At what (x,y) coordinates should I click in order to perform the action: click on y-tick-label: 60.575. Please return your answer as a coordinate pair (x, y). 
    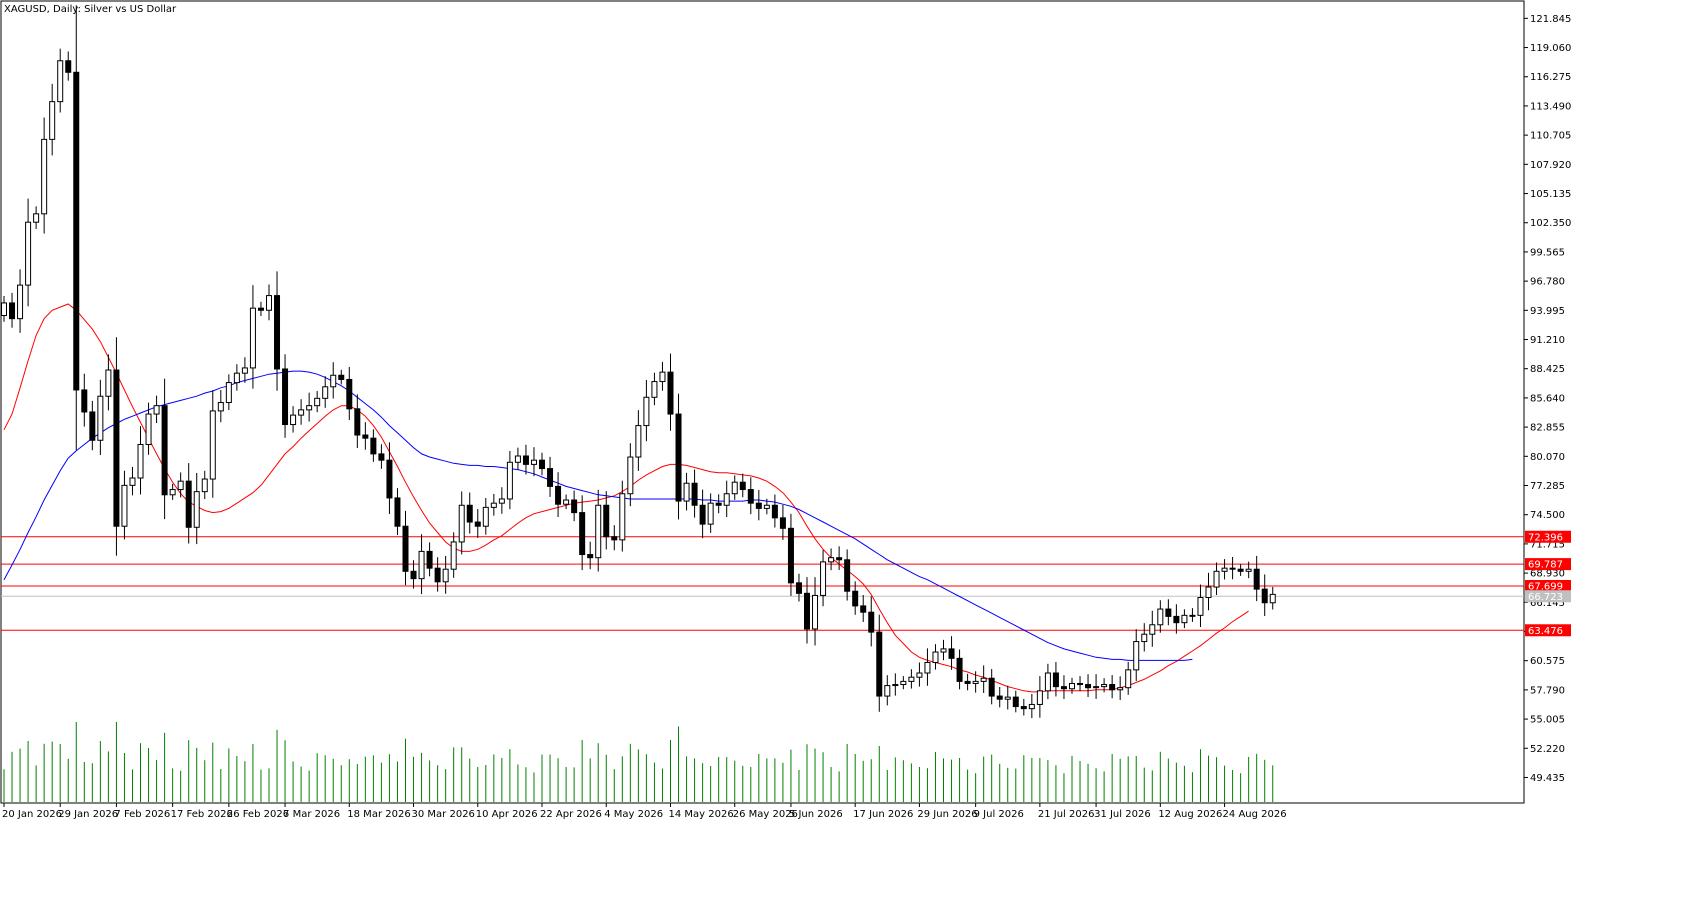
    Looking at the image, I should click on (1547, 661).